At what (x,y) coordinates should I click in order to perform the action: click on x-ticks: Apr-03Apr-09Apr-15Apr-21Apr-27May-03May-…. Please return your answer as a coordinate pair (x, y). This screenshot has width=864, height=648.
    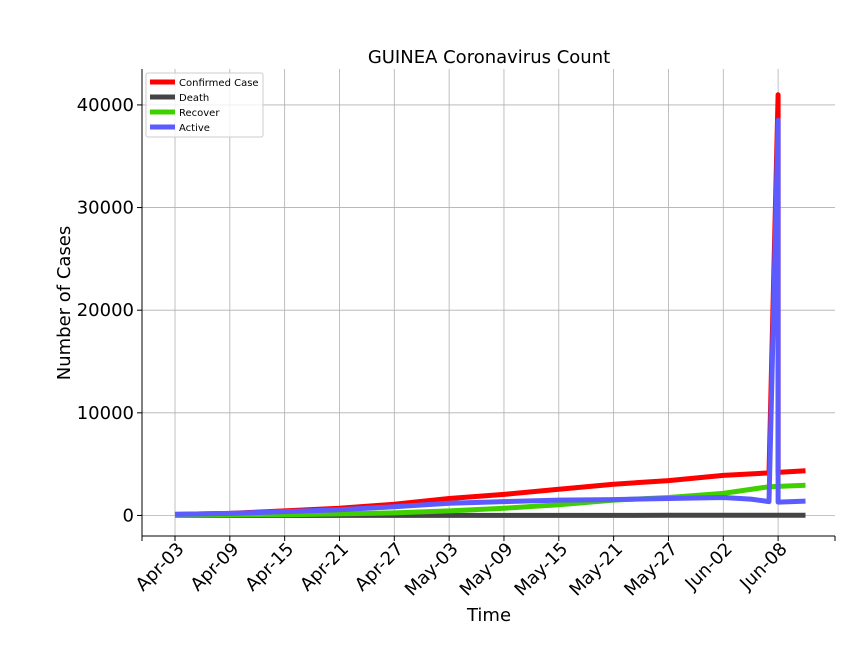
    Looking at the image, I should click on (484, 568).